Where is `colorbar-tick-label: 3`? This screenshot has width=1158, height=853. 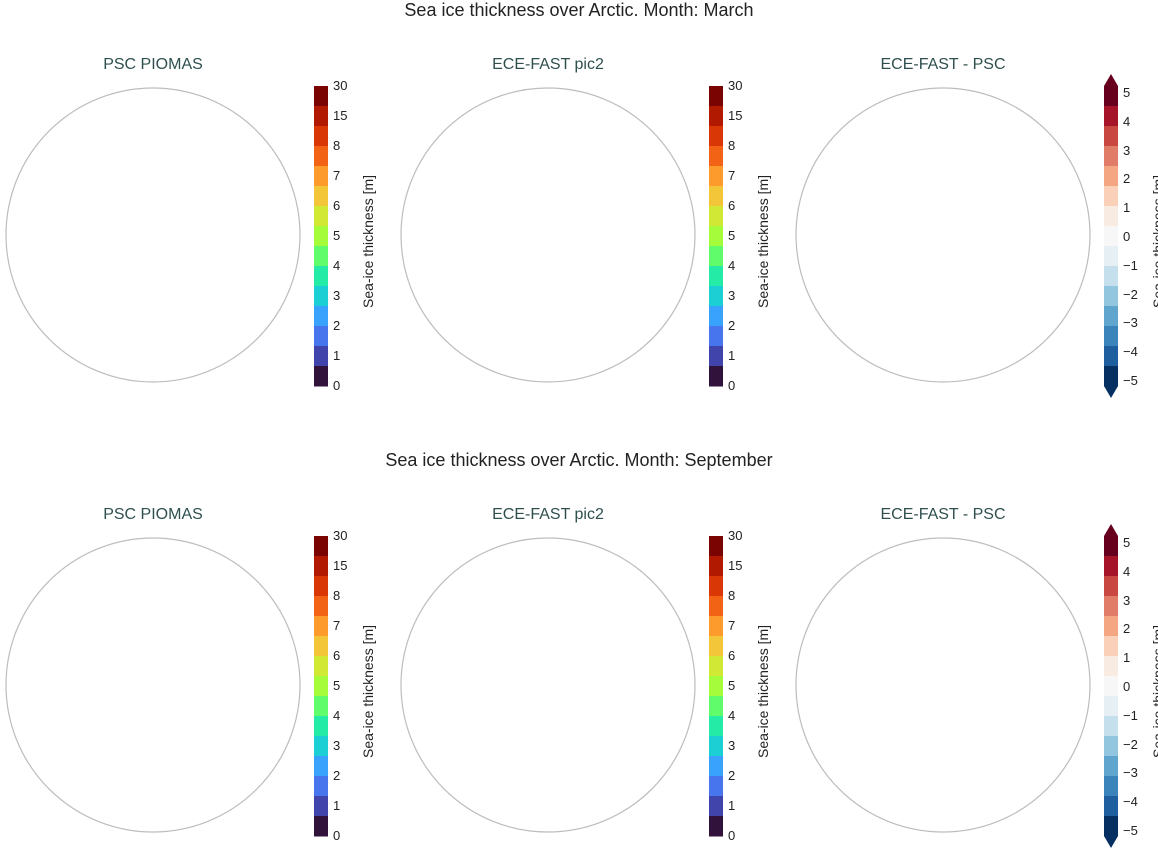
colorbar-tick-label: 3 is located at coordinates (732, 295).